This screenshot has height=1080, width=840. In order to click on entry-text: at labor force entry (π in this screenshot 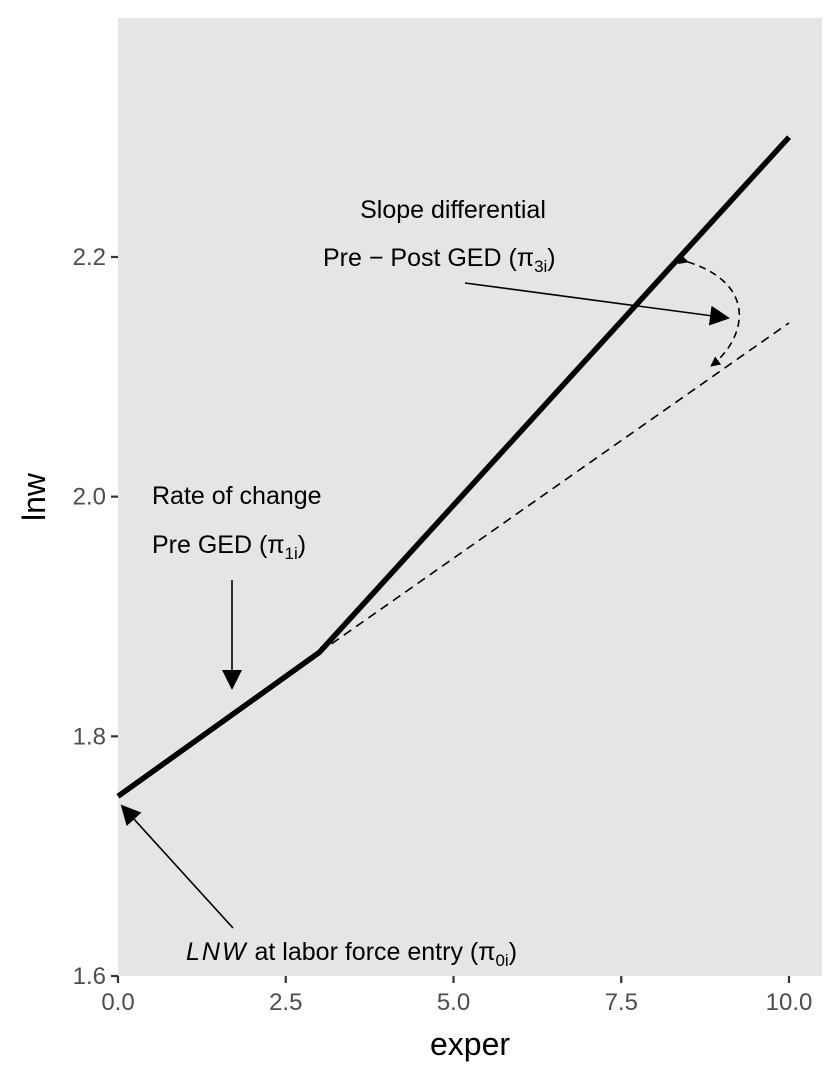, I will do `click(372, 952)`.